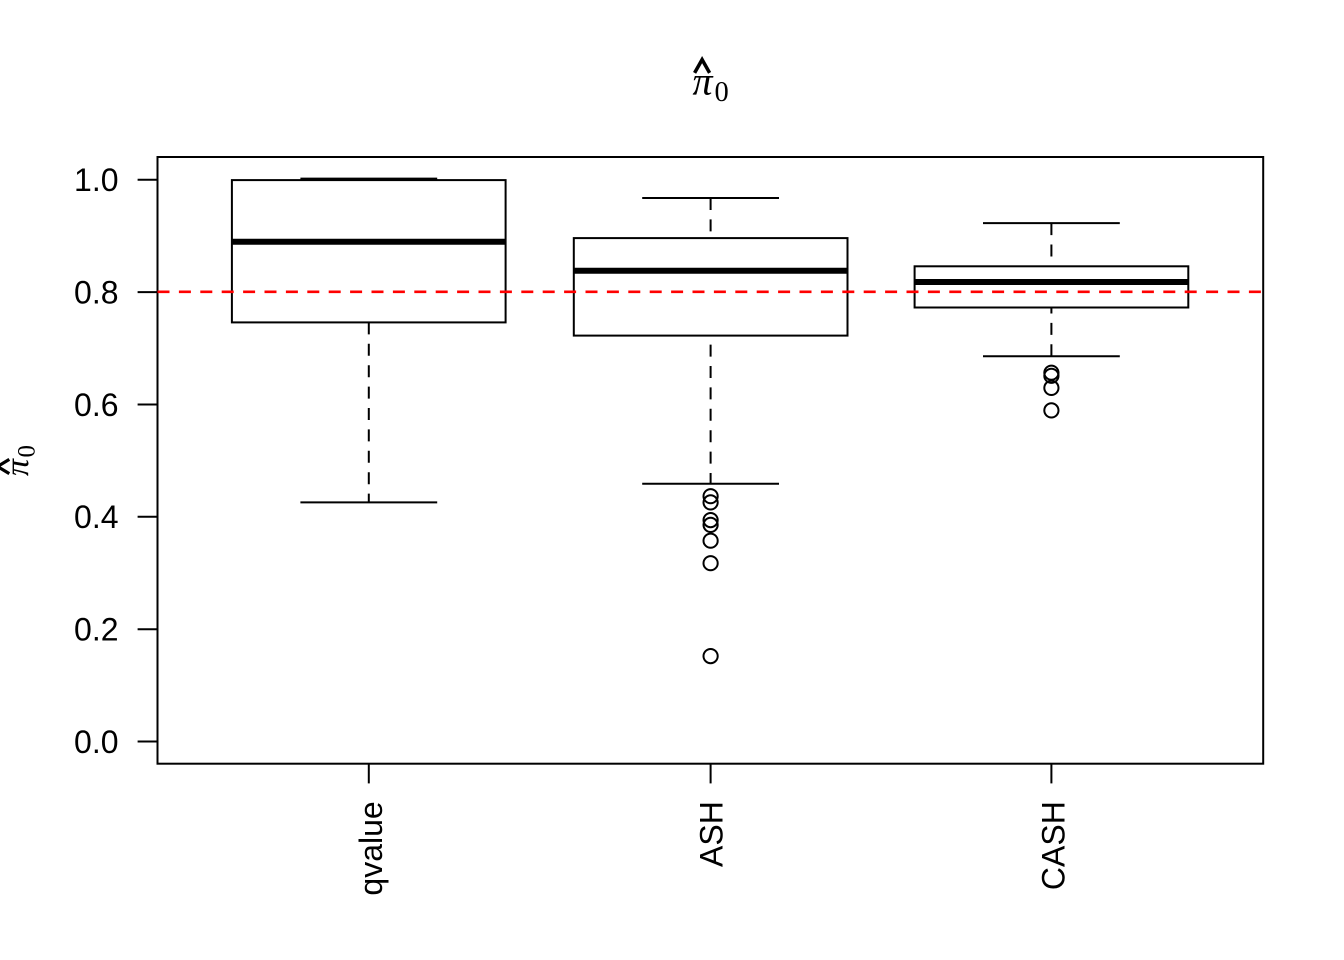 The height and width of the screenshot is (960, 1344). What do you see at coordinates (96, 180) in the screenshot?
I see `svg-text: 1.0` at bounding box center [96, 180].